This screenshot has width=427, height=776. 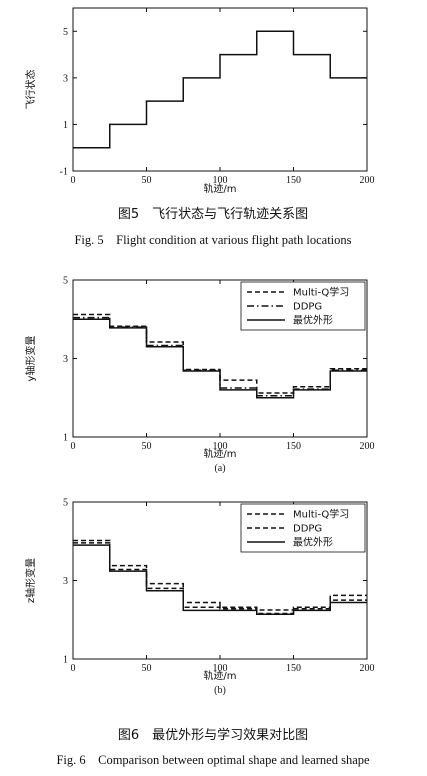 What do you see at coordinates (219, 468) in the screenshot?
I see `panel-subtitle: (a)` at bounding box center [219, 468].